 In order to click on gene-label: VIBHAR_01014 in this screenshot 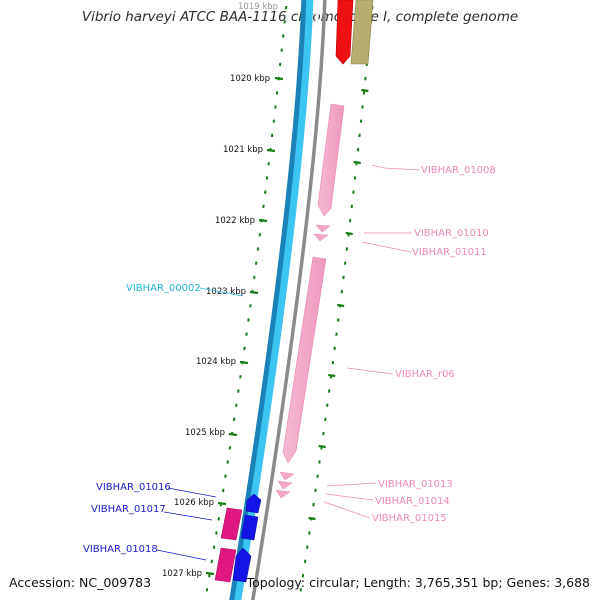, I will do `click(412, 501)`.